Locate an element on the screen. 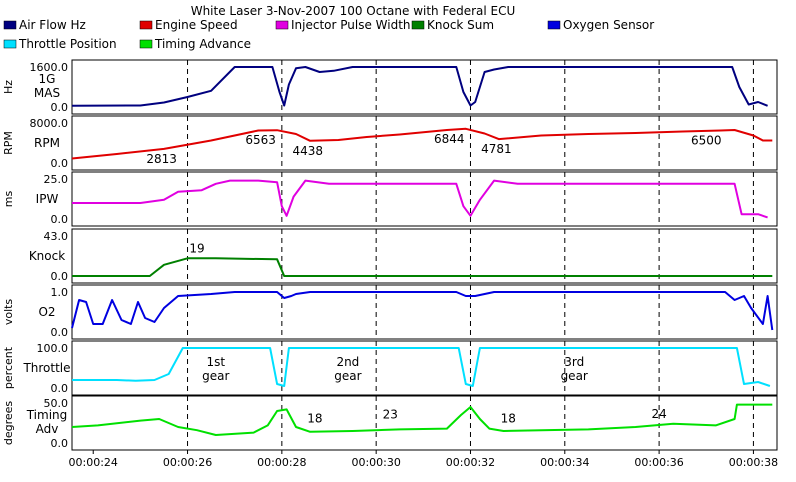 Image resolution: width=796 pixels, height=482 pixels. panel-name: RPM is located at coordinates (47, 143).